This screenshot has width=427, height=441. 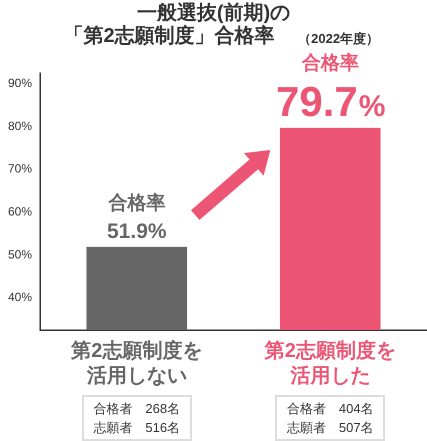 What do you see at coordinates (330, 363) in the screenshot?
I see `x-tick-label: 第2志願制度を活用した` at bounding box center [330, 363].